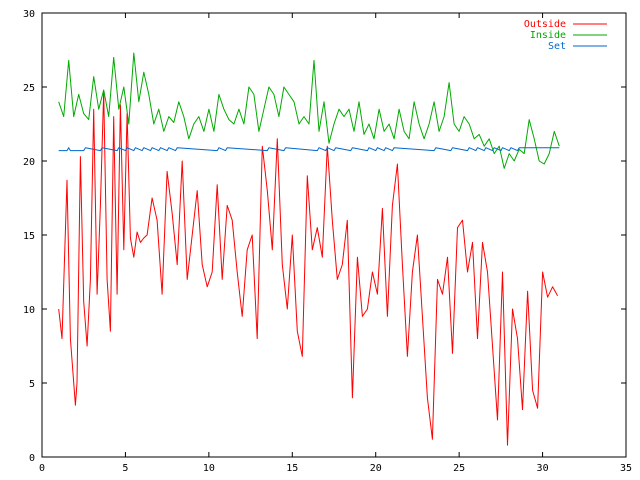 This screenshot has width=640, height=480. Describe the element at coordinates (29, 162) in the screenshot. I see `y-tick-label: 20` at that location.